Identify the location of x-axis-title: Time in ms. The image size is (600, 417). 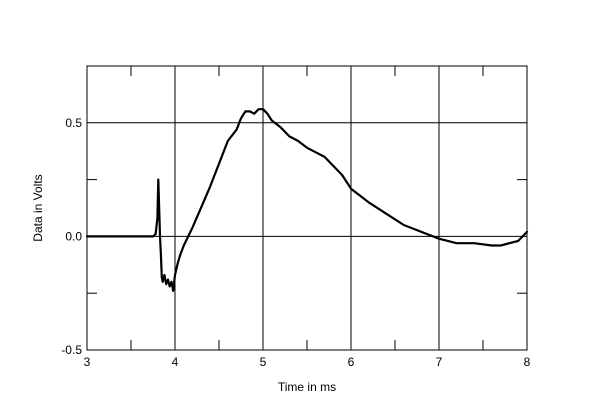
(307, 387).